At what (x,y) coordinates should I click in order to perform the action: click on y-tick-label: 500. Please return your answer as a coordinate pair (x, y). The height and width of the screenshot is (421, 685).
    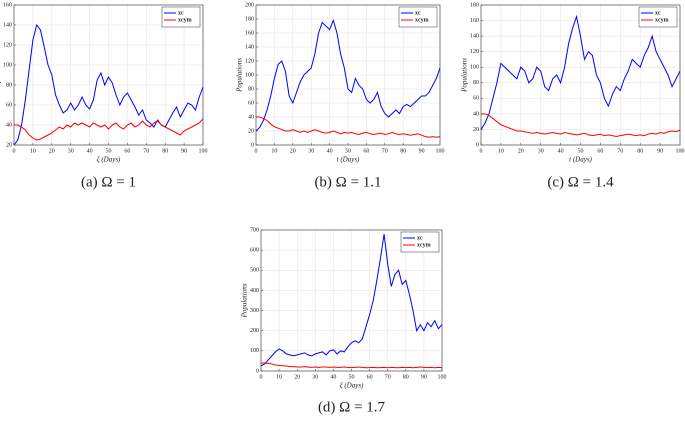
    Looking at the image, I should click on (254, 271).